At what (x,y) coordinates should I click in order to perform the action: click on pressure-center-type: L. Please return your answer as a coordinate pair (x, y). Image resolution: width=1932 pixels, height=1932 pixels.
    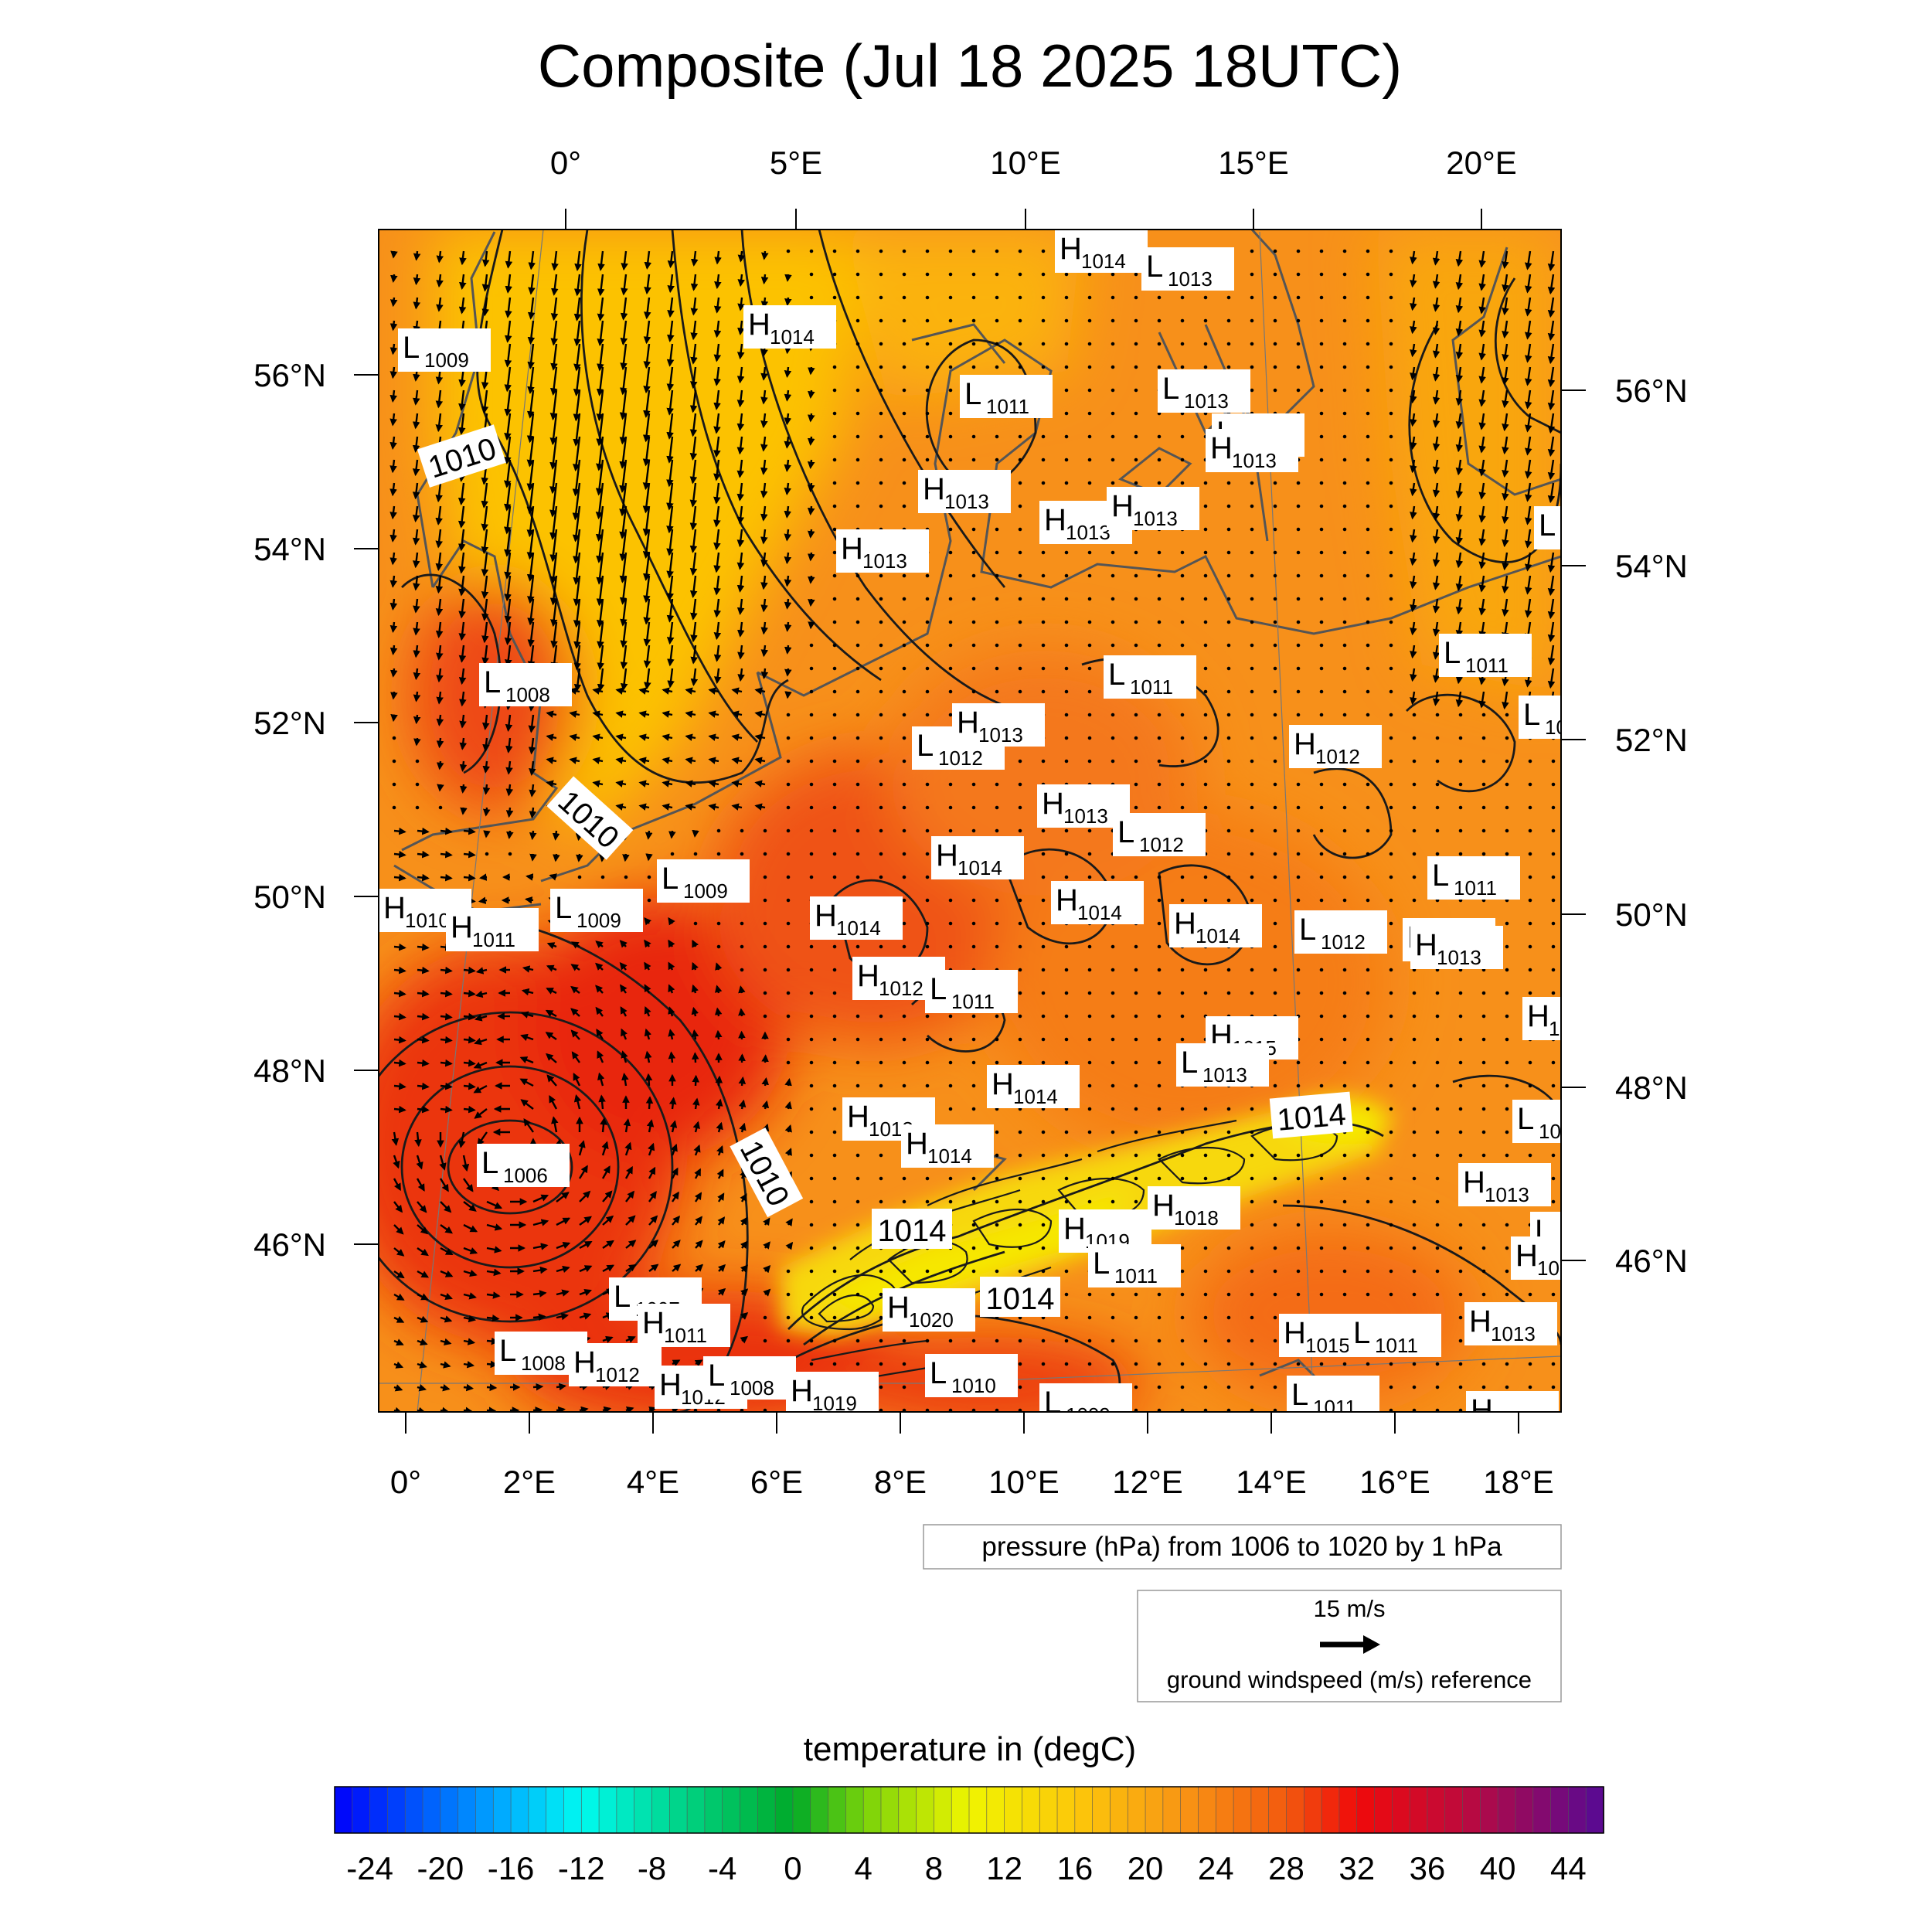
    Looking at the image, I should click on (507, 1351).